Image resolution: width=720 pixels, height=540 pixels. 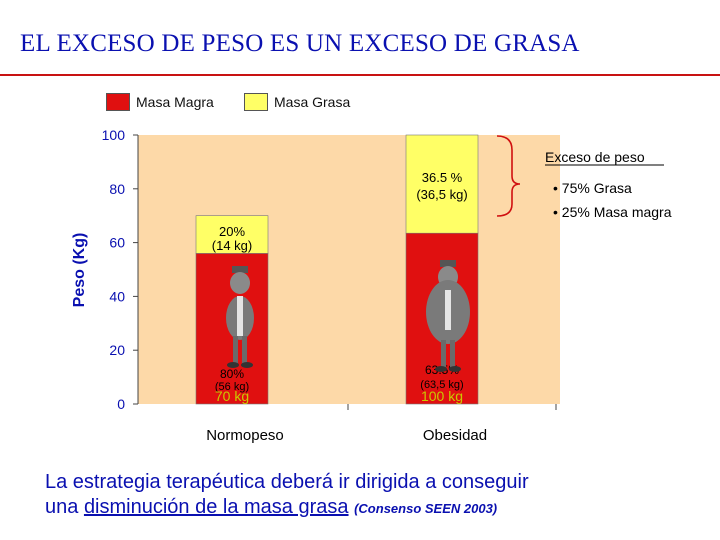 I want to click on footer-line-2-prefix: una, so click(x=64, y=507).